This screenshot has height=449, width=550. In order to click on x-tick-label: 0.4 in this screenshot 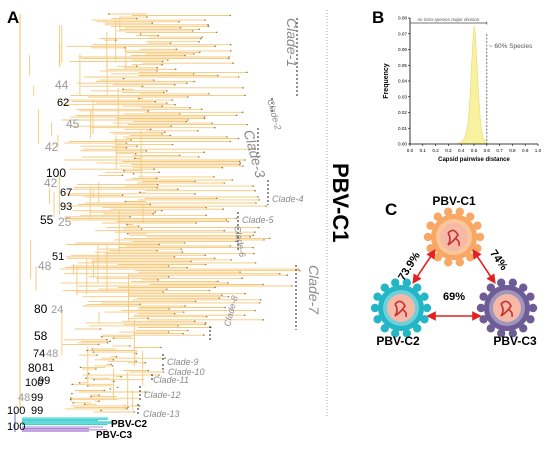, I will do `click(461, 150)`.